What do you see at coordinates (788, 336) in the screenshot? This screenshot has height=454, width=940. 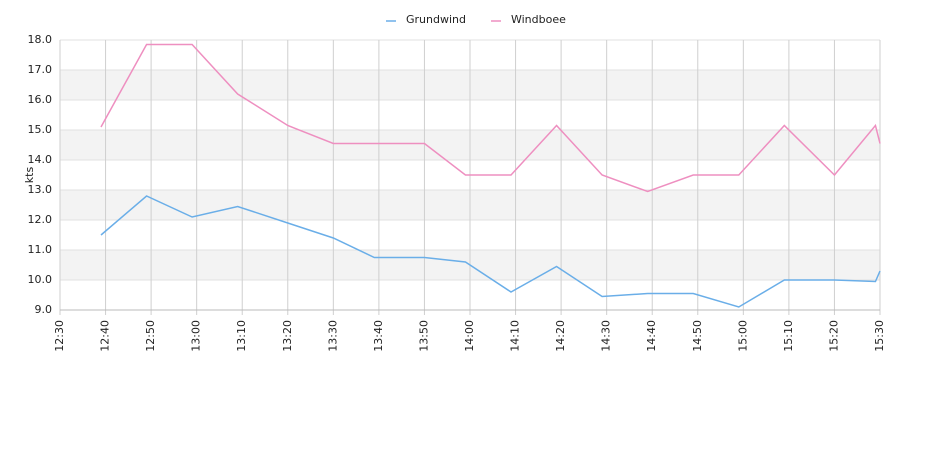 I see `x-tick-label: 15:10` at bounding box center [788, 336].